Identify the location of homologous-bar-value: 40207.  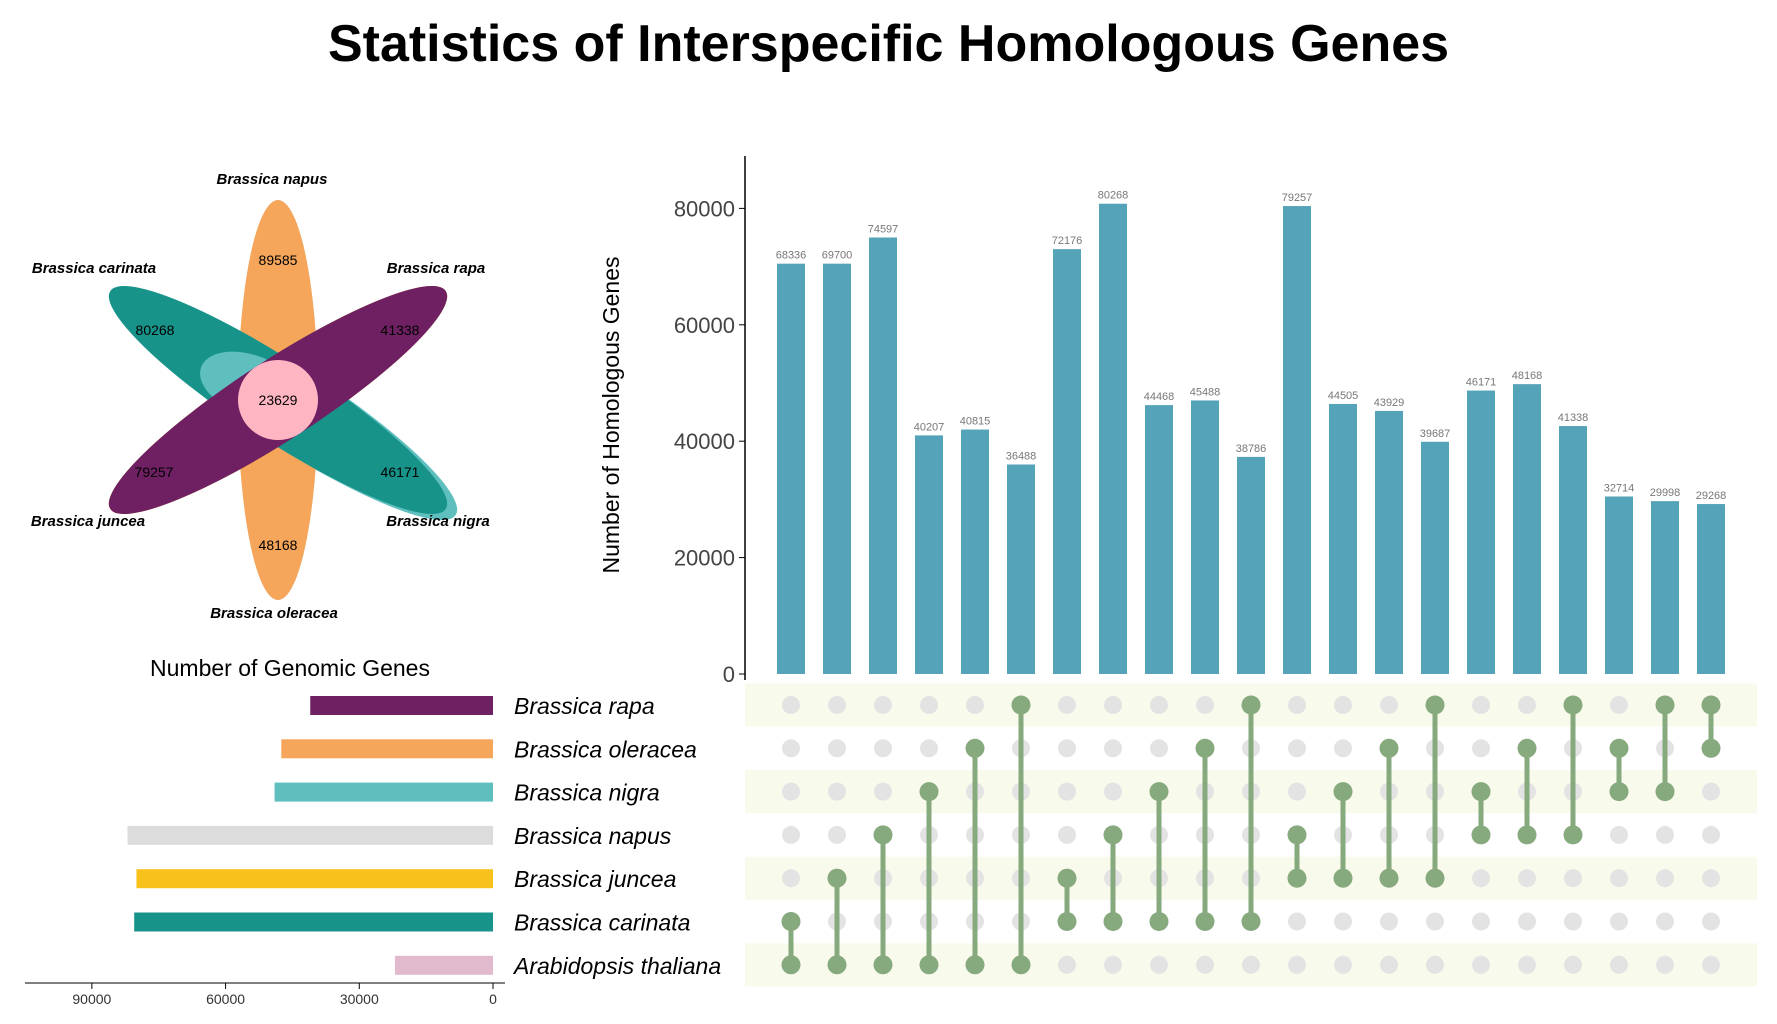
(929, 427).